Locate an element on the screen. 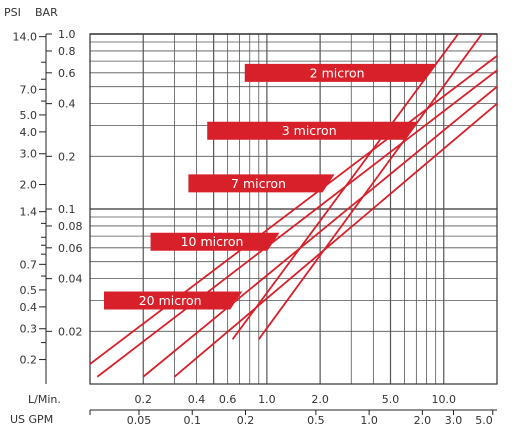  psi-tick-label: 3.0 is located at coordinates (29, 154).